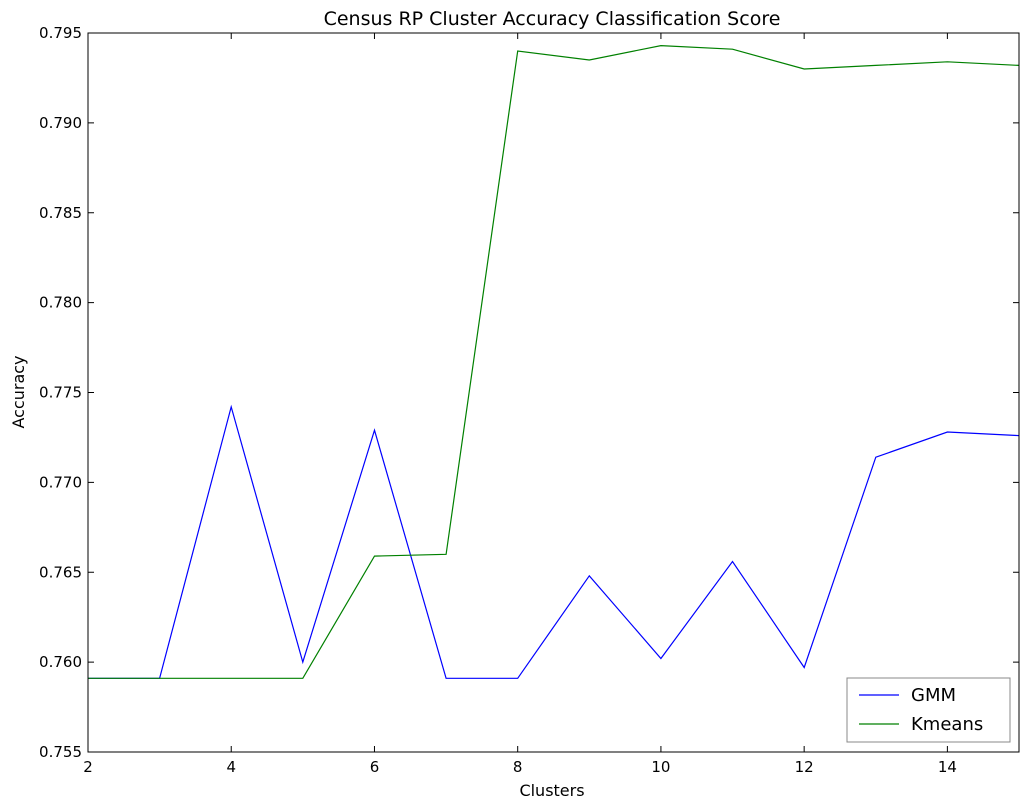 Image resolution: width=1027 pixels, height=810 pixels. What do you see at coordinates (88, 767) in the screenshot?
I see `x-tick-label: 2` at bounding box center [88, 767].